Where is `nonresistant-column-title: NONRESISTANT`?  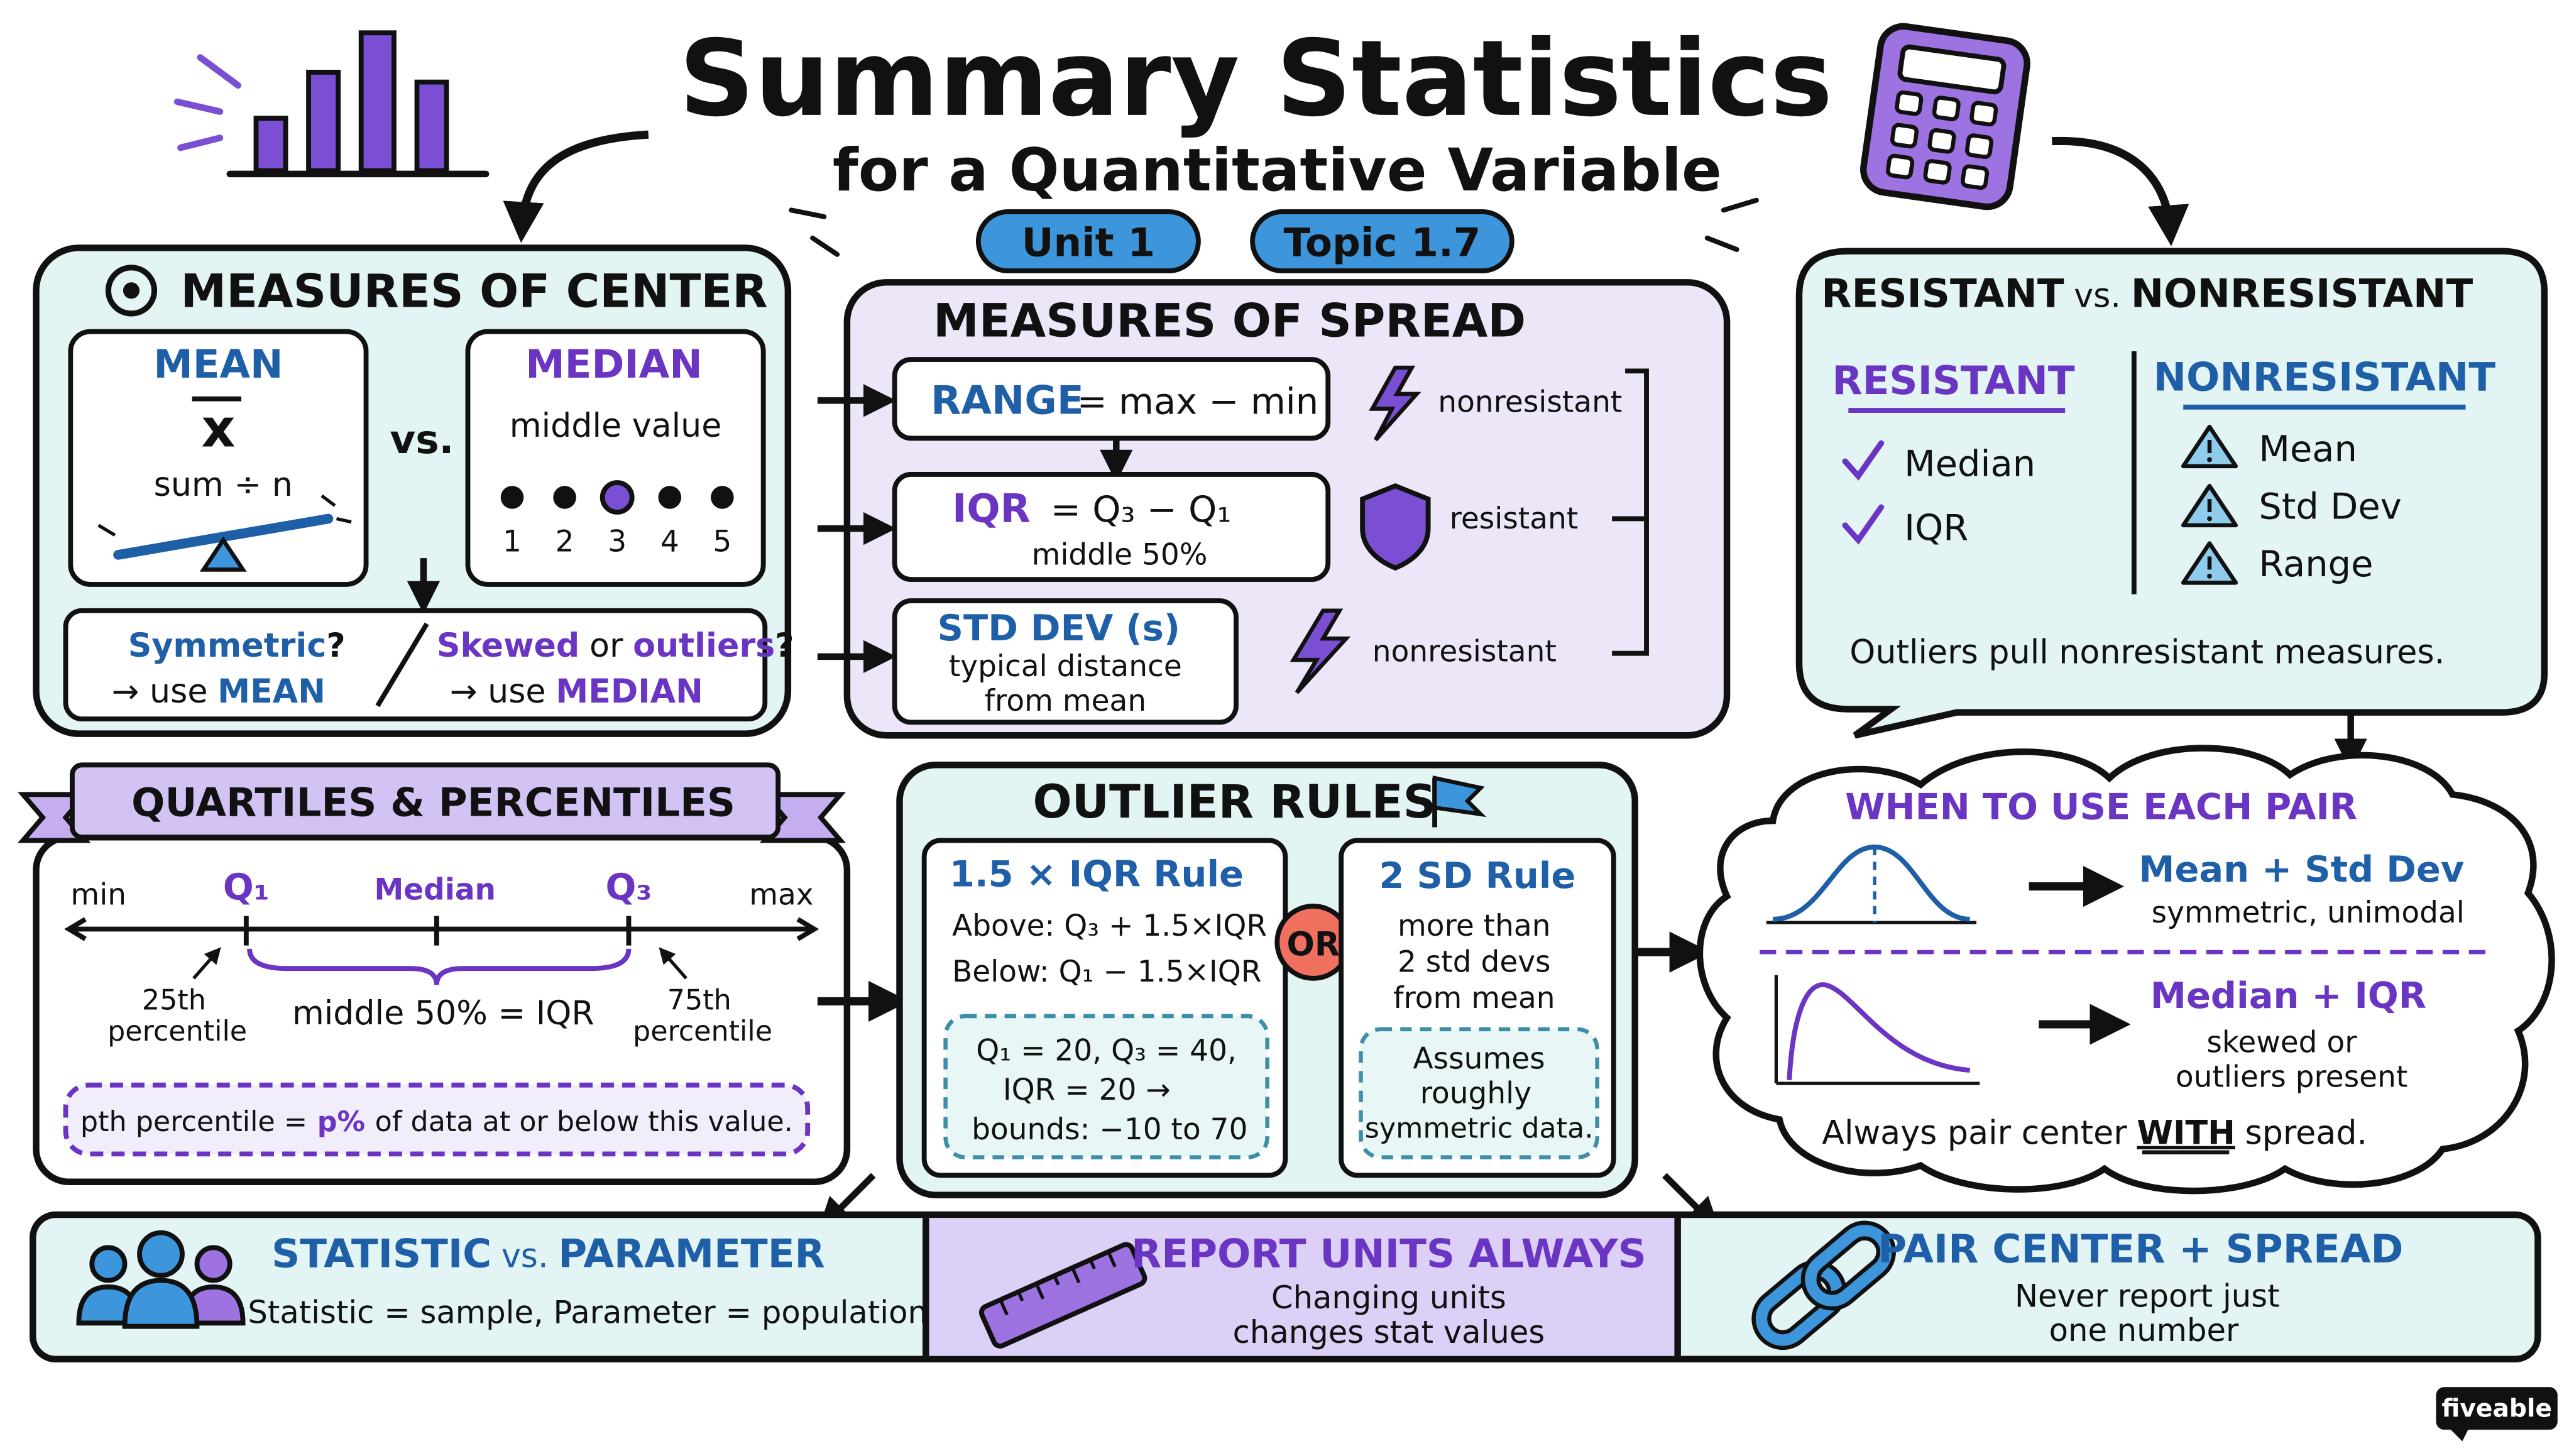
nonresistant-column-title: NONRESISTANT is located at coordinates (2325, 377).